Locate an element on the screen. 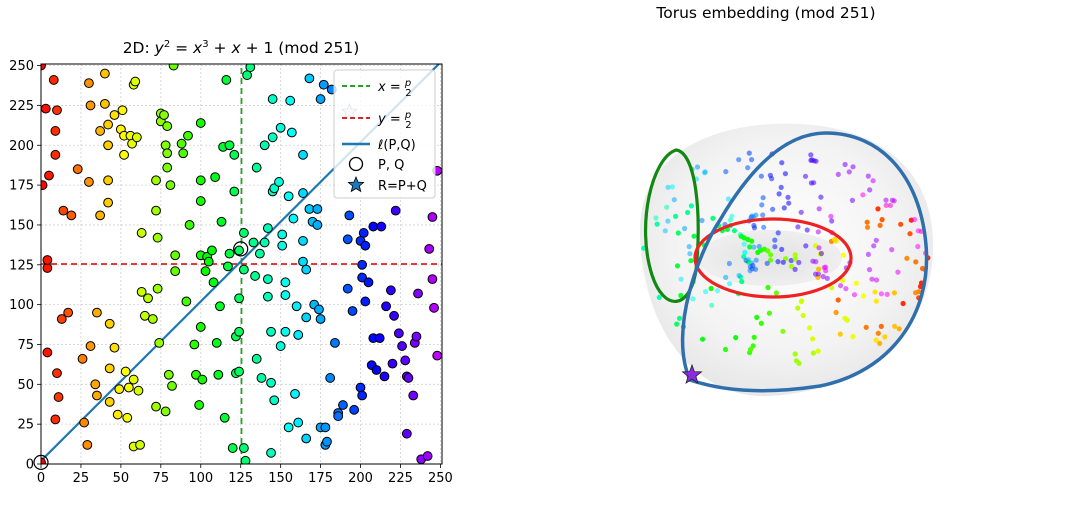 The width and height of the screenshot is (1072, 505). x-tick-label: 150 is located at coordinates (280, 478).